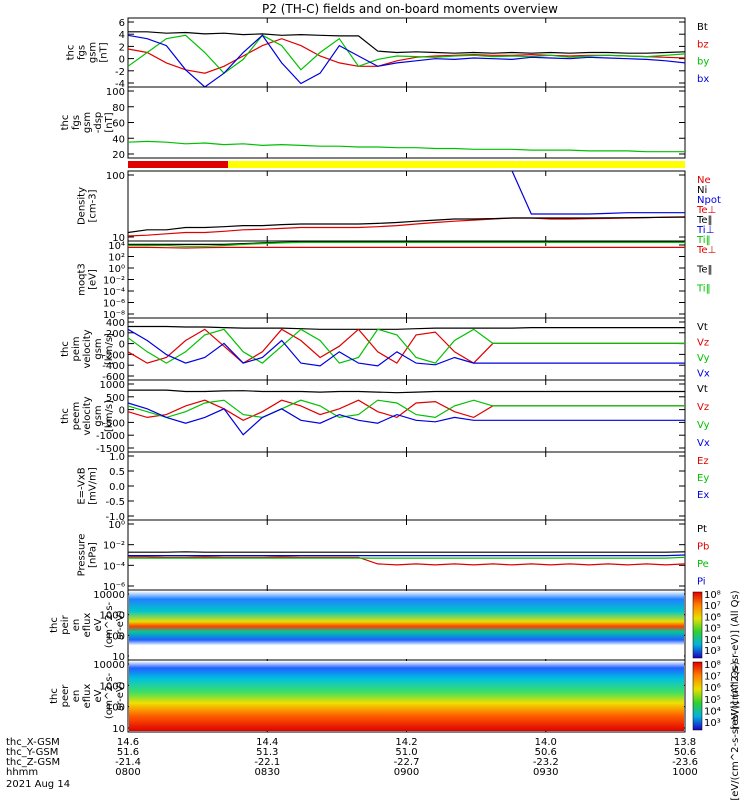 The width and height of the screenshot is (750, 800). What do you see at coordinates (406, 391) in the screenshot?
I see `series-Vt` at bounding box center [406, 391].